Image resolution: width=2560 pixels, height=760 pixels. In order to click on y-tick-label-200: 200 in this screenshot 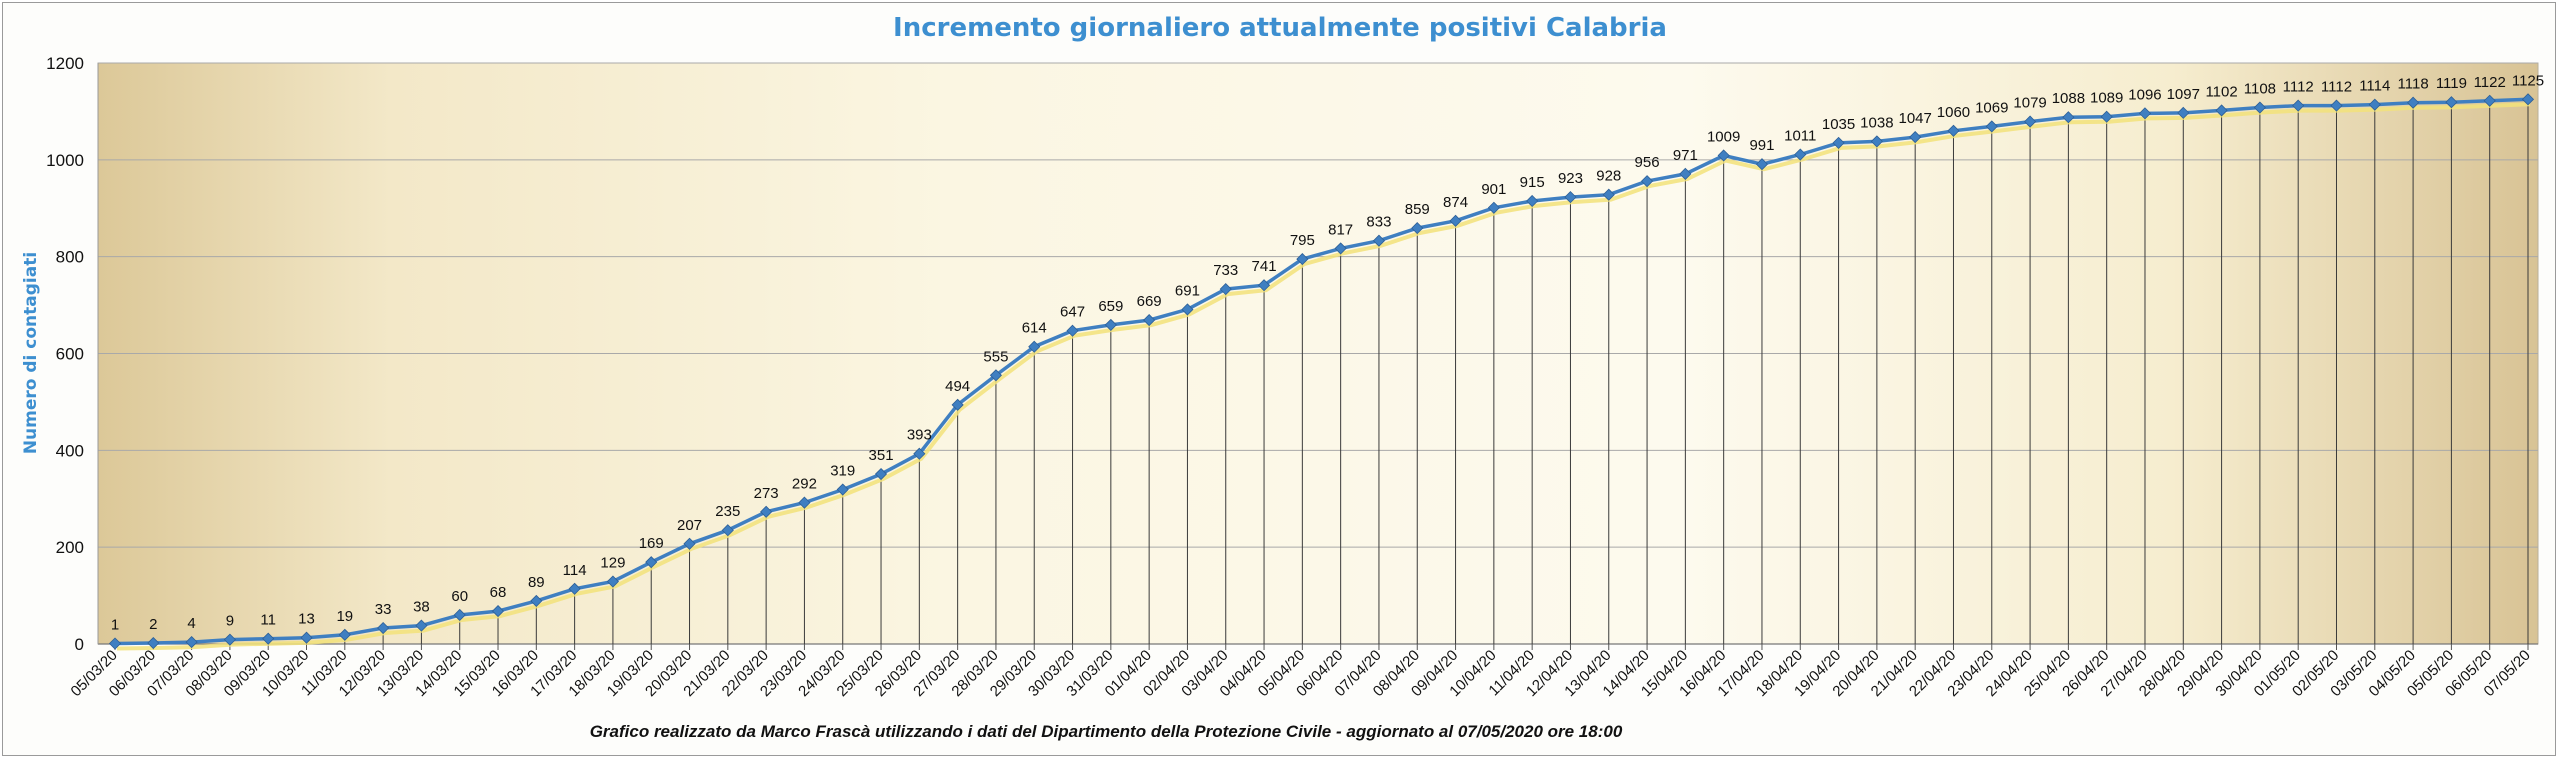, I will do `click(70, 547)`.